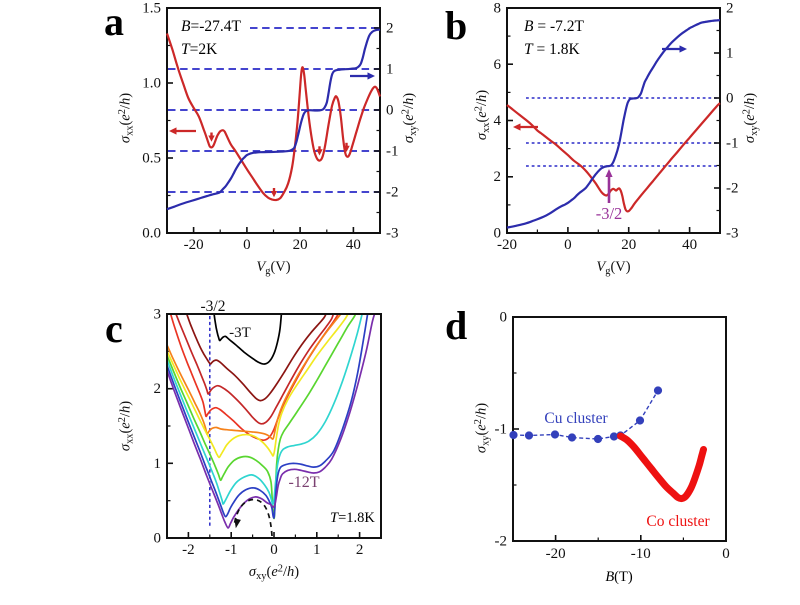 Image resolution: width=800 pixels, height=605 pixels. What do you see at coordinates (456, 25) in the screenshot?
I see `svg-text: b` at bounding box center [456, 25].